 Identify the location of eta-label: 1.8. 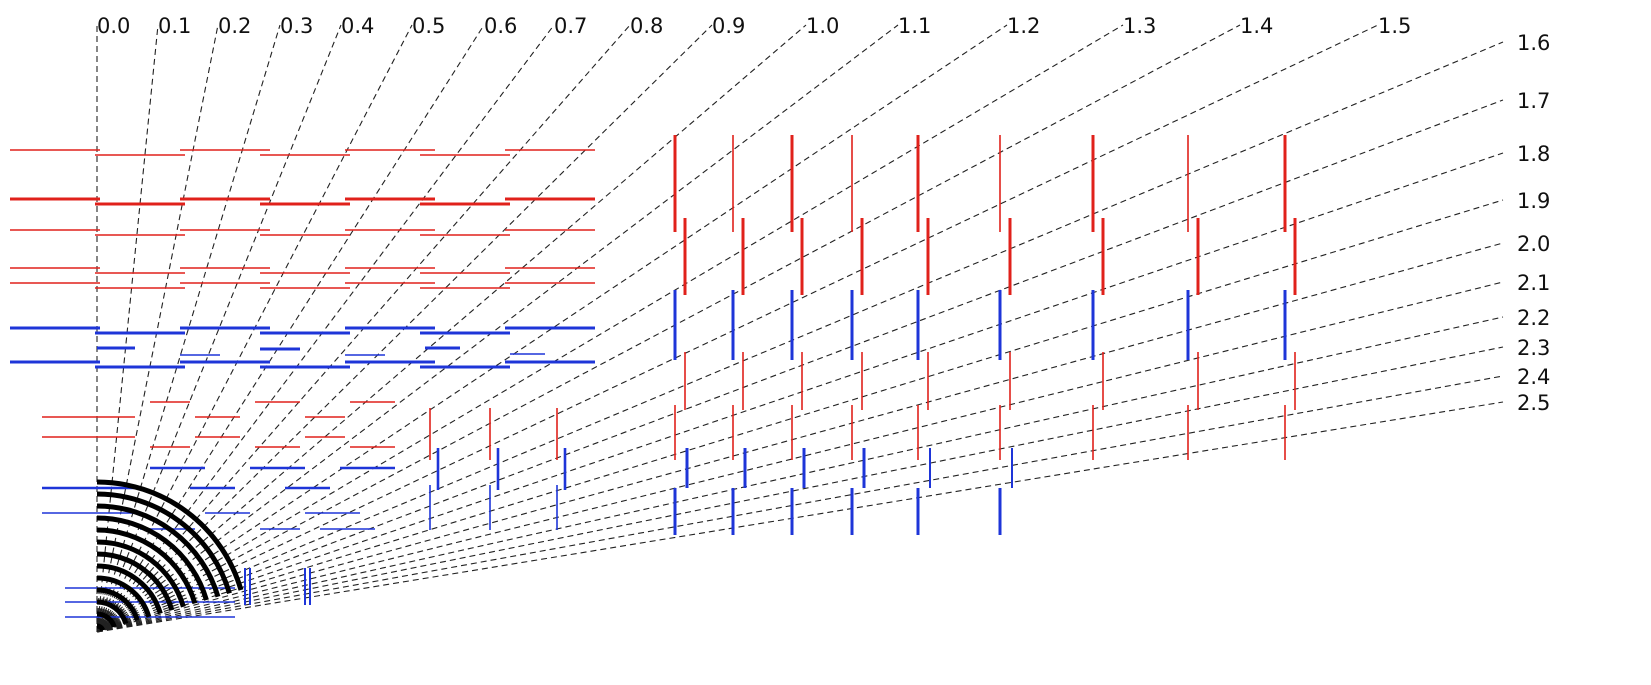
(1533, 154).